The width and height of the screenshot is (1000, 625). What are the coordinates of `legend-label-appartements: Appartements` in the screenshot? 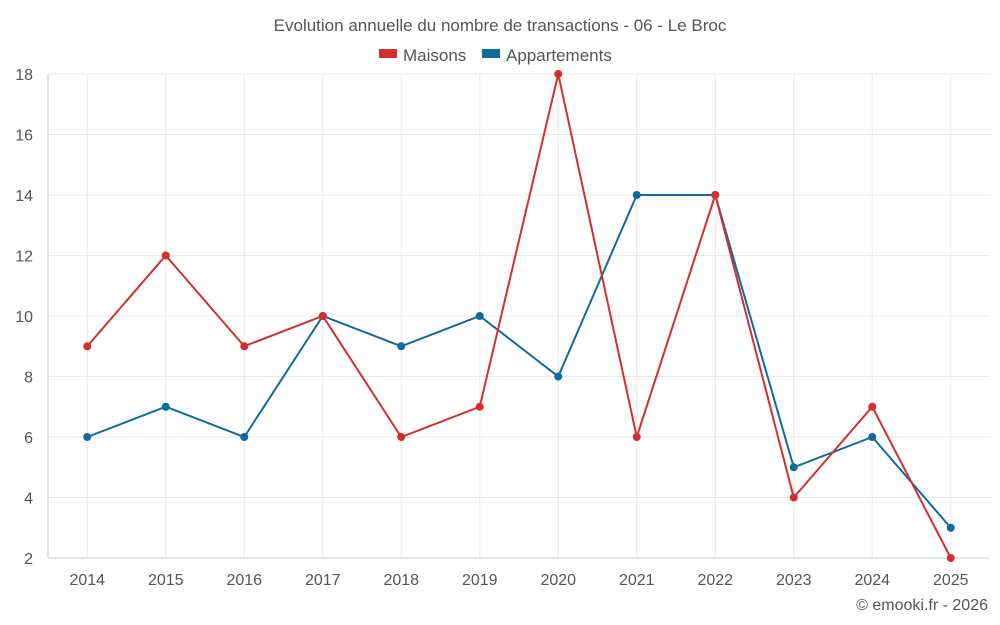 It's located at (559, 55).